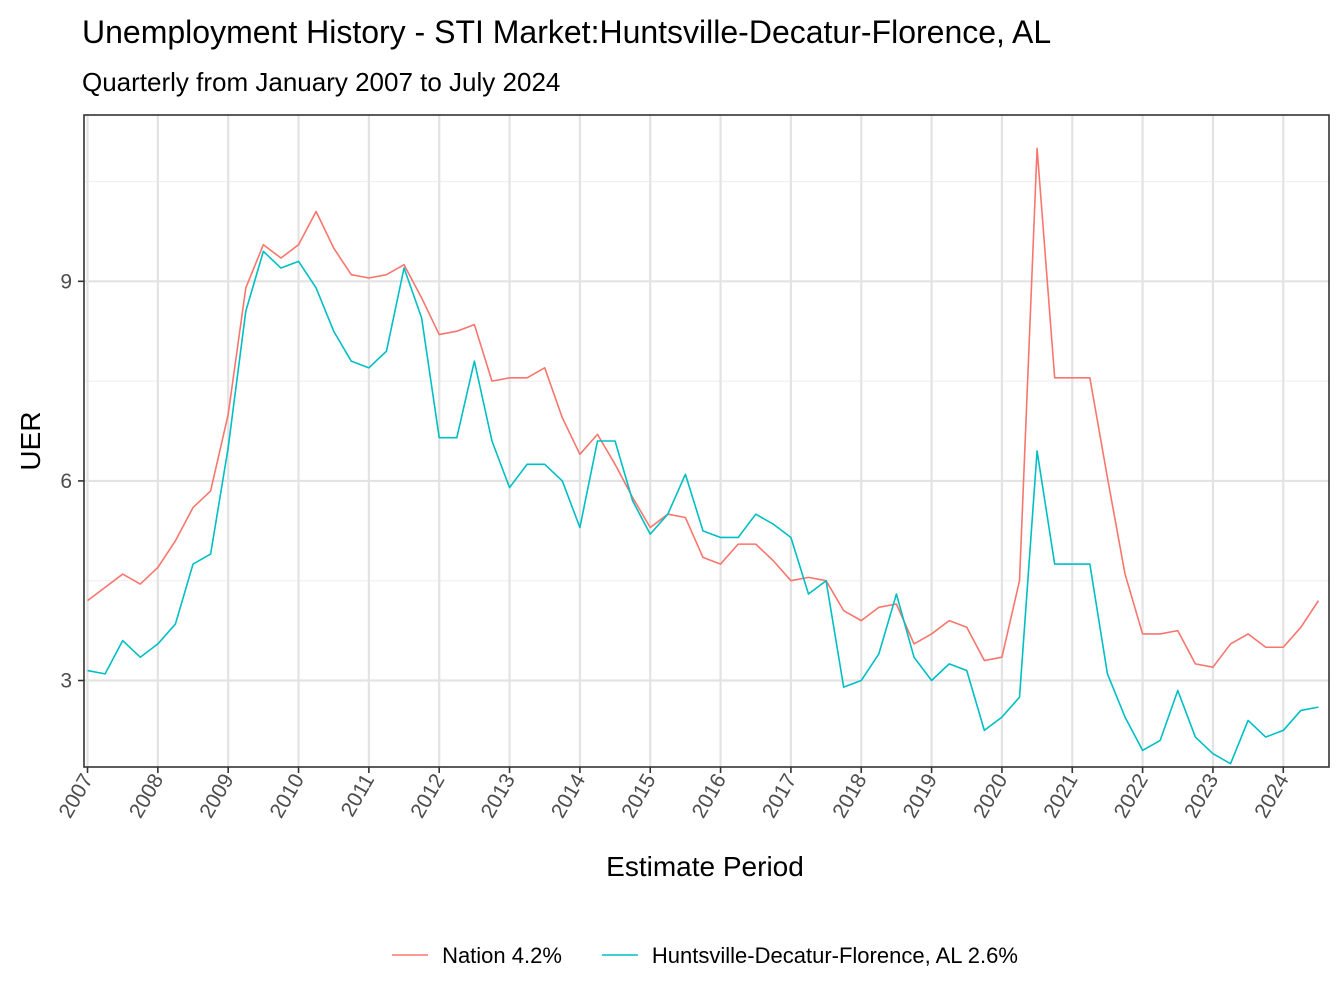 This screenshot has height=1008, width=1344. I want to click on x-tick-label: 2022, so click(1131, 796).